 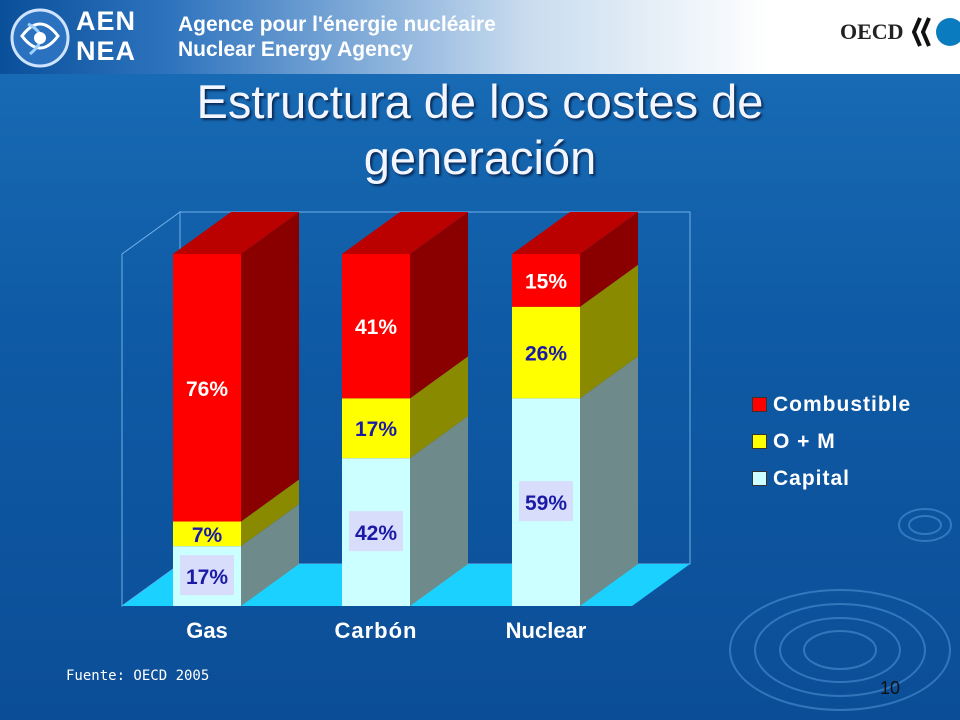 What do you see at coordinates (480, 157) in the screenshot?
I see `slide-title-line2: generación` at bounding box center [480, 157].